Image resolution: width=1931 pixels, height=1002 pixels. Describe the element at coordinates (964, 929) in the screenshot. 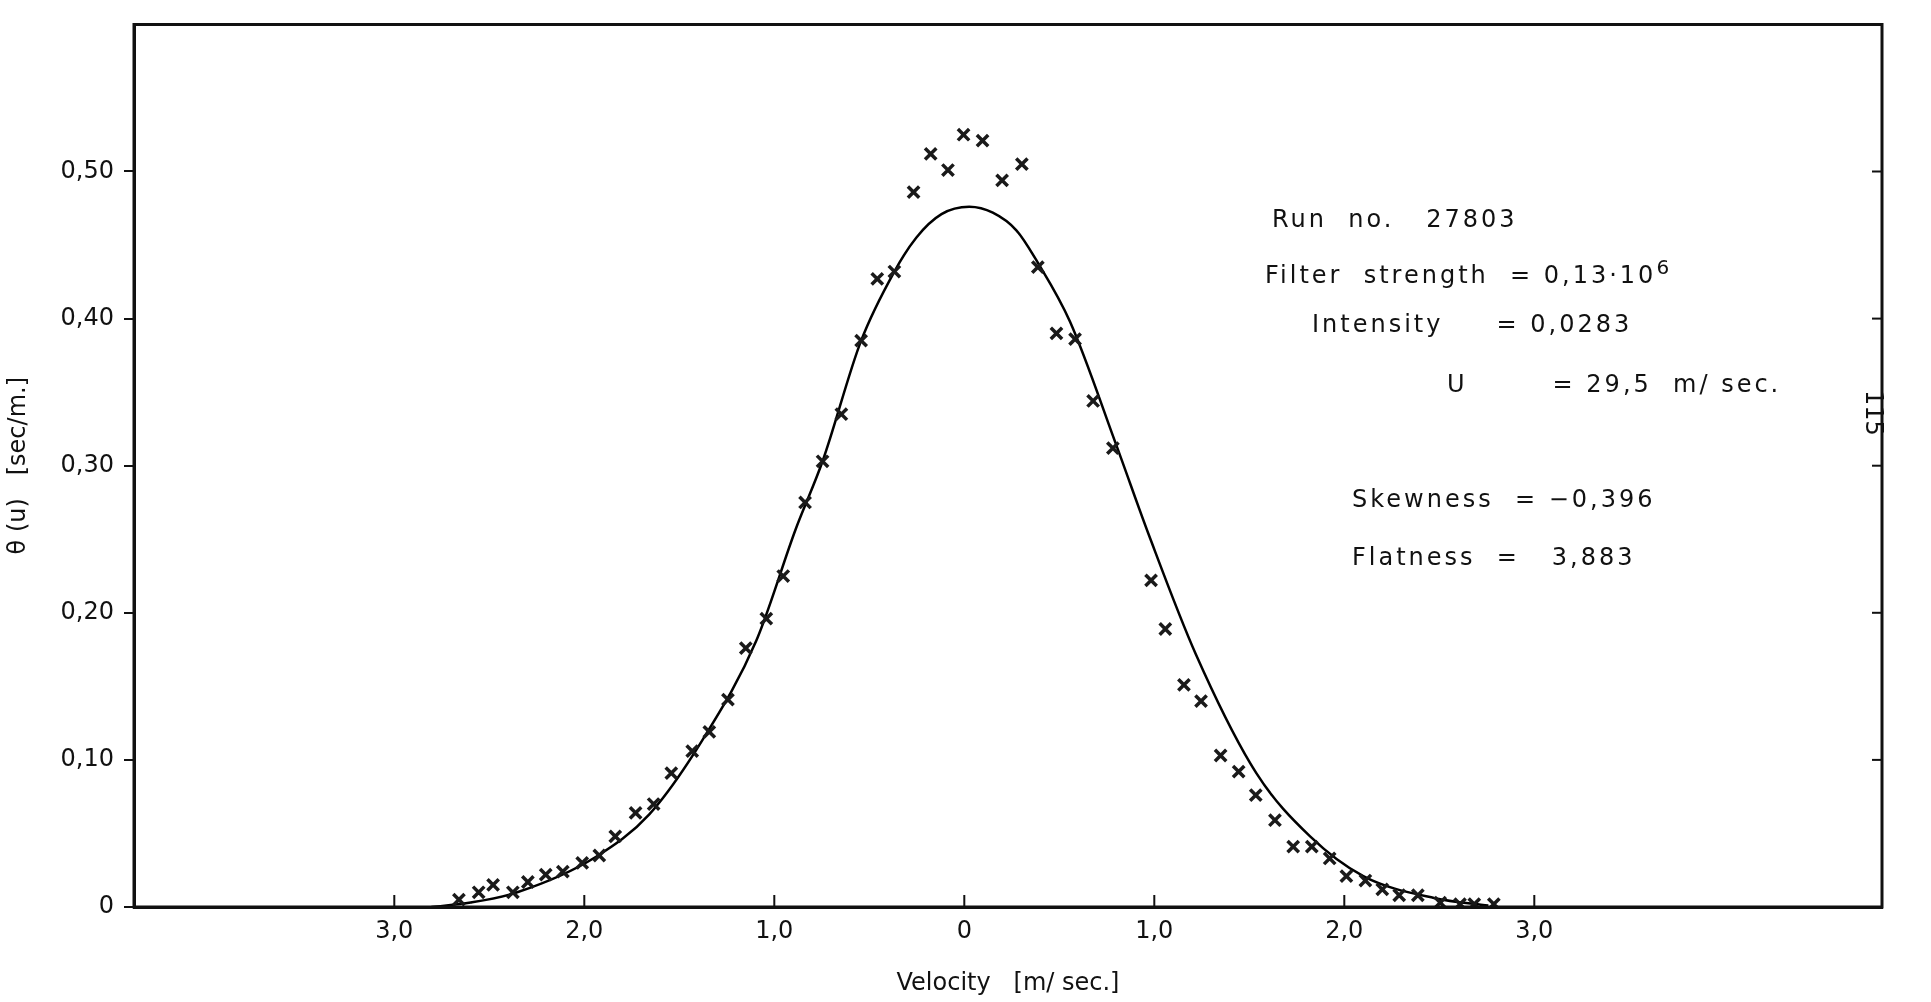

I see `x-tick-label: 0` at that location.